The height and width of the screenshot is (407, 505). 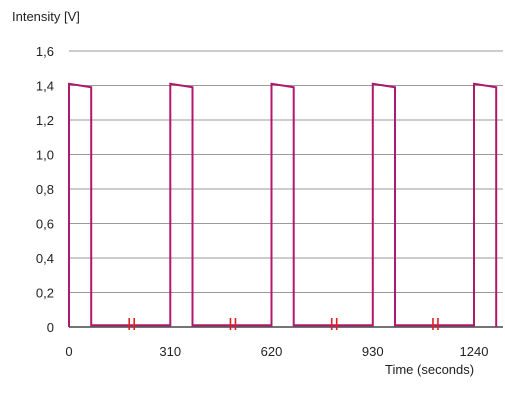 What do you see at coordinates (45, 86) in the screenshot?
I see `y-tick-label: 1,4` at bounding box center [45, 86].